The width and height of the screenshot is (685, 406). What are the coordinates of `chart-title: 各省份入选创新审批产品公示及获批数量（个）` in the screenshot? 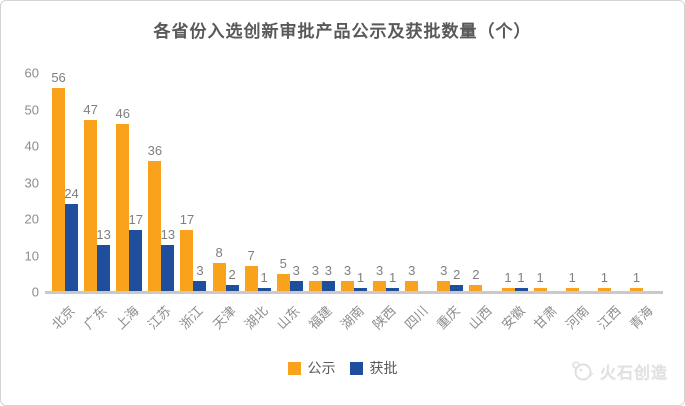 It's located at (342, 31).